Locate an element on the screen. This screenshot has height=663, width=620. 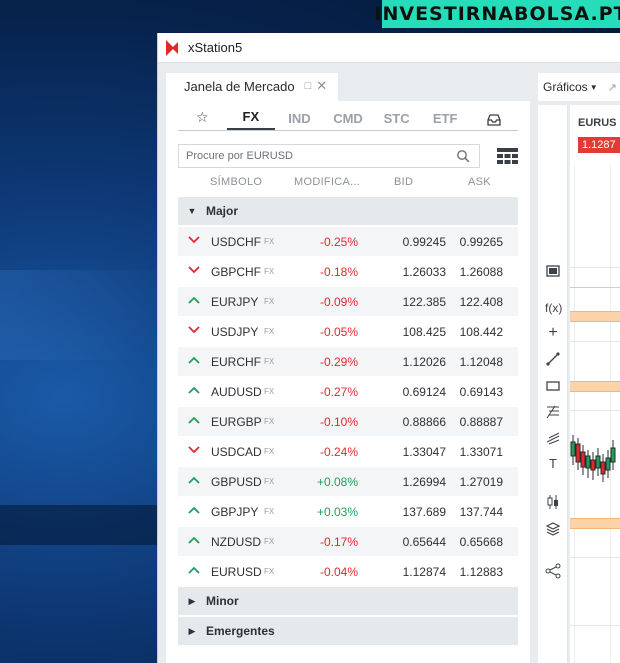
instrument-filter-bar: ☆ FX IND CMD STC ETF is located at coordinates (348, 120).